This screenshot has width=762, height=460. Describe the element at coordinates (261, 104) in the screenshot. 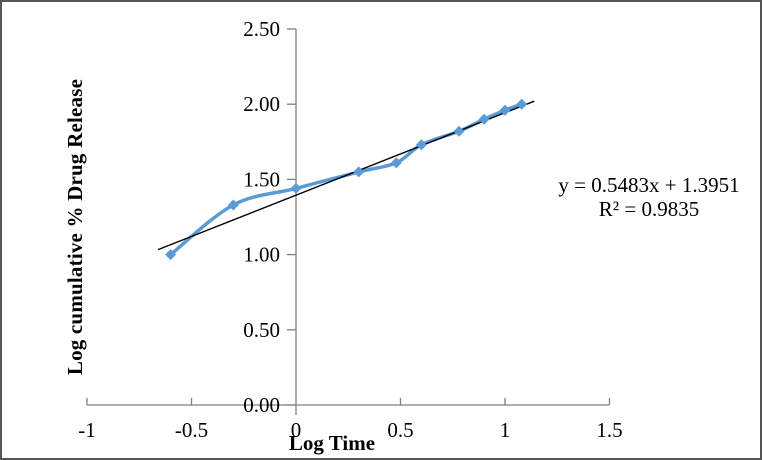

I see `y-tick-label: 2.00` at that location.